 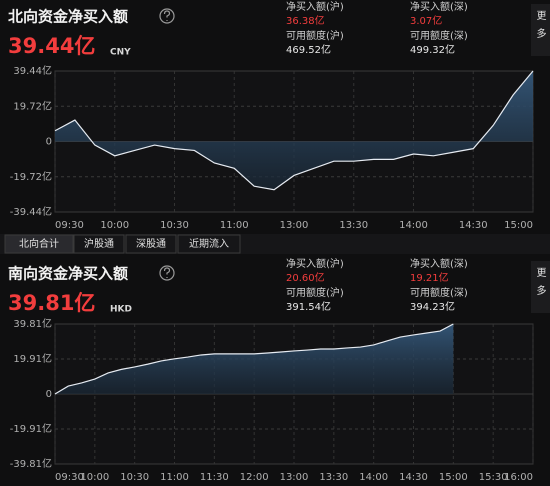 I want to click on stat-value: 394.23亿, so click(x=432, y=306).